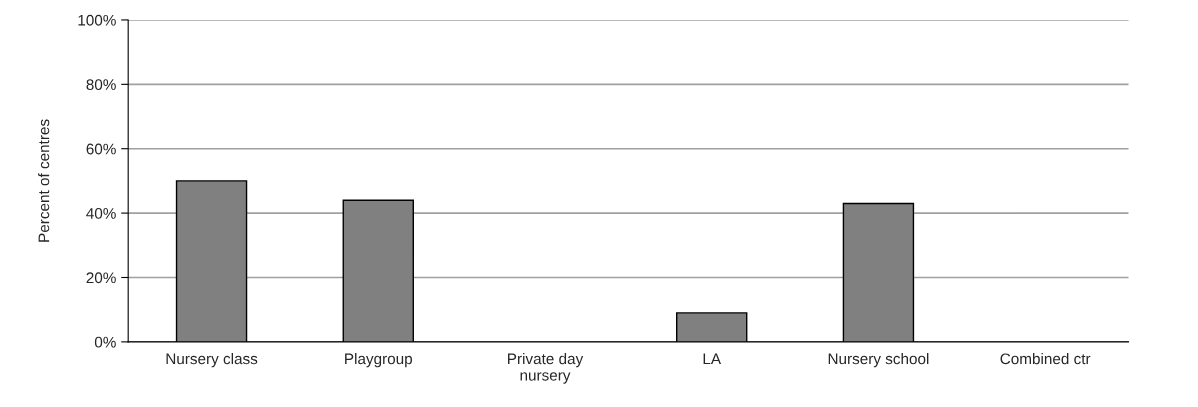 The width and height of the screenshot is (1198, 407). What do you see at coordinates (379, 360) in the screenshot?
I see `x-tick-label: Playgroup` at bounding box center [379, 360].